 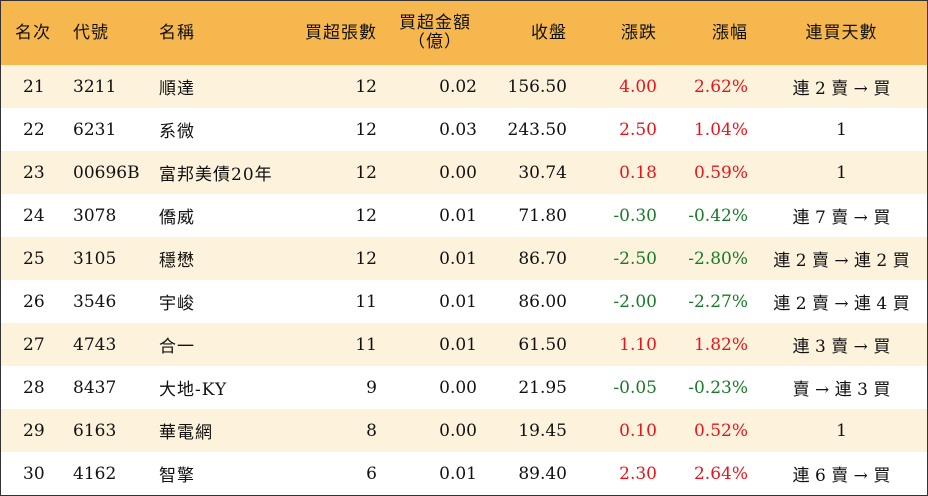 What do you see at coordinates (177, 347) in the screenshot?
I see `stock-name-cell: 合一` at bounding box center [177, 347].